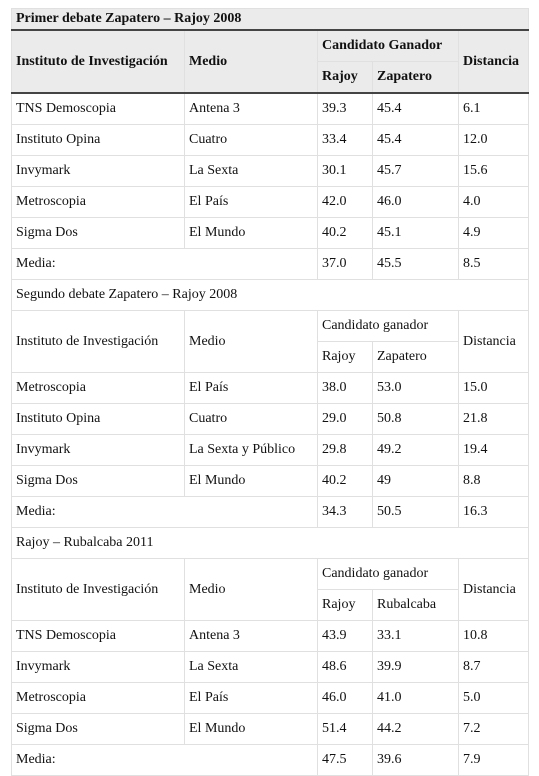 The height and width of the screenshot is (776, 539). I want to click on table-row: Media: 34.3 50.5 16.3, so click(270, 512).